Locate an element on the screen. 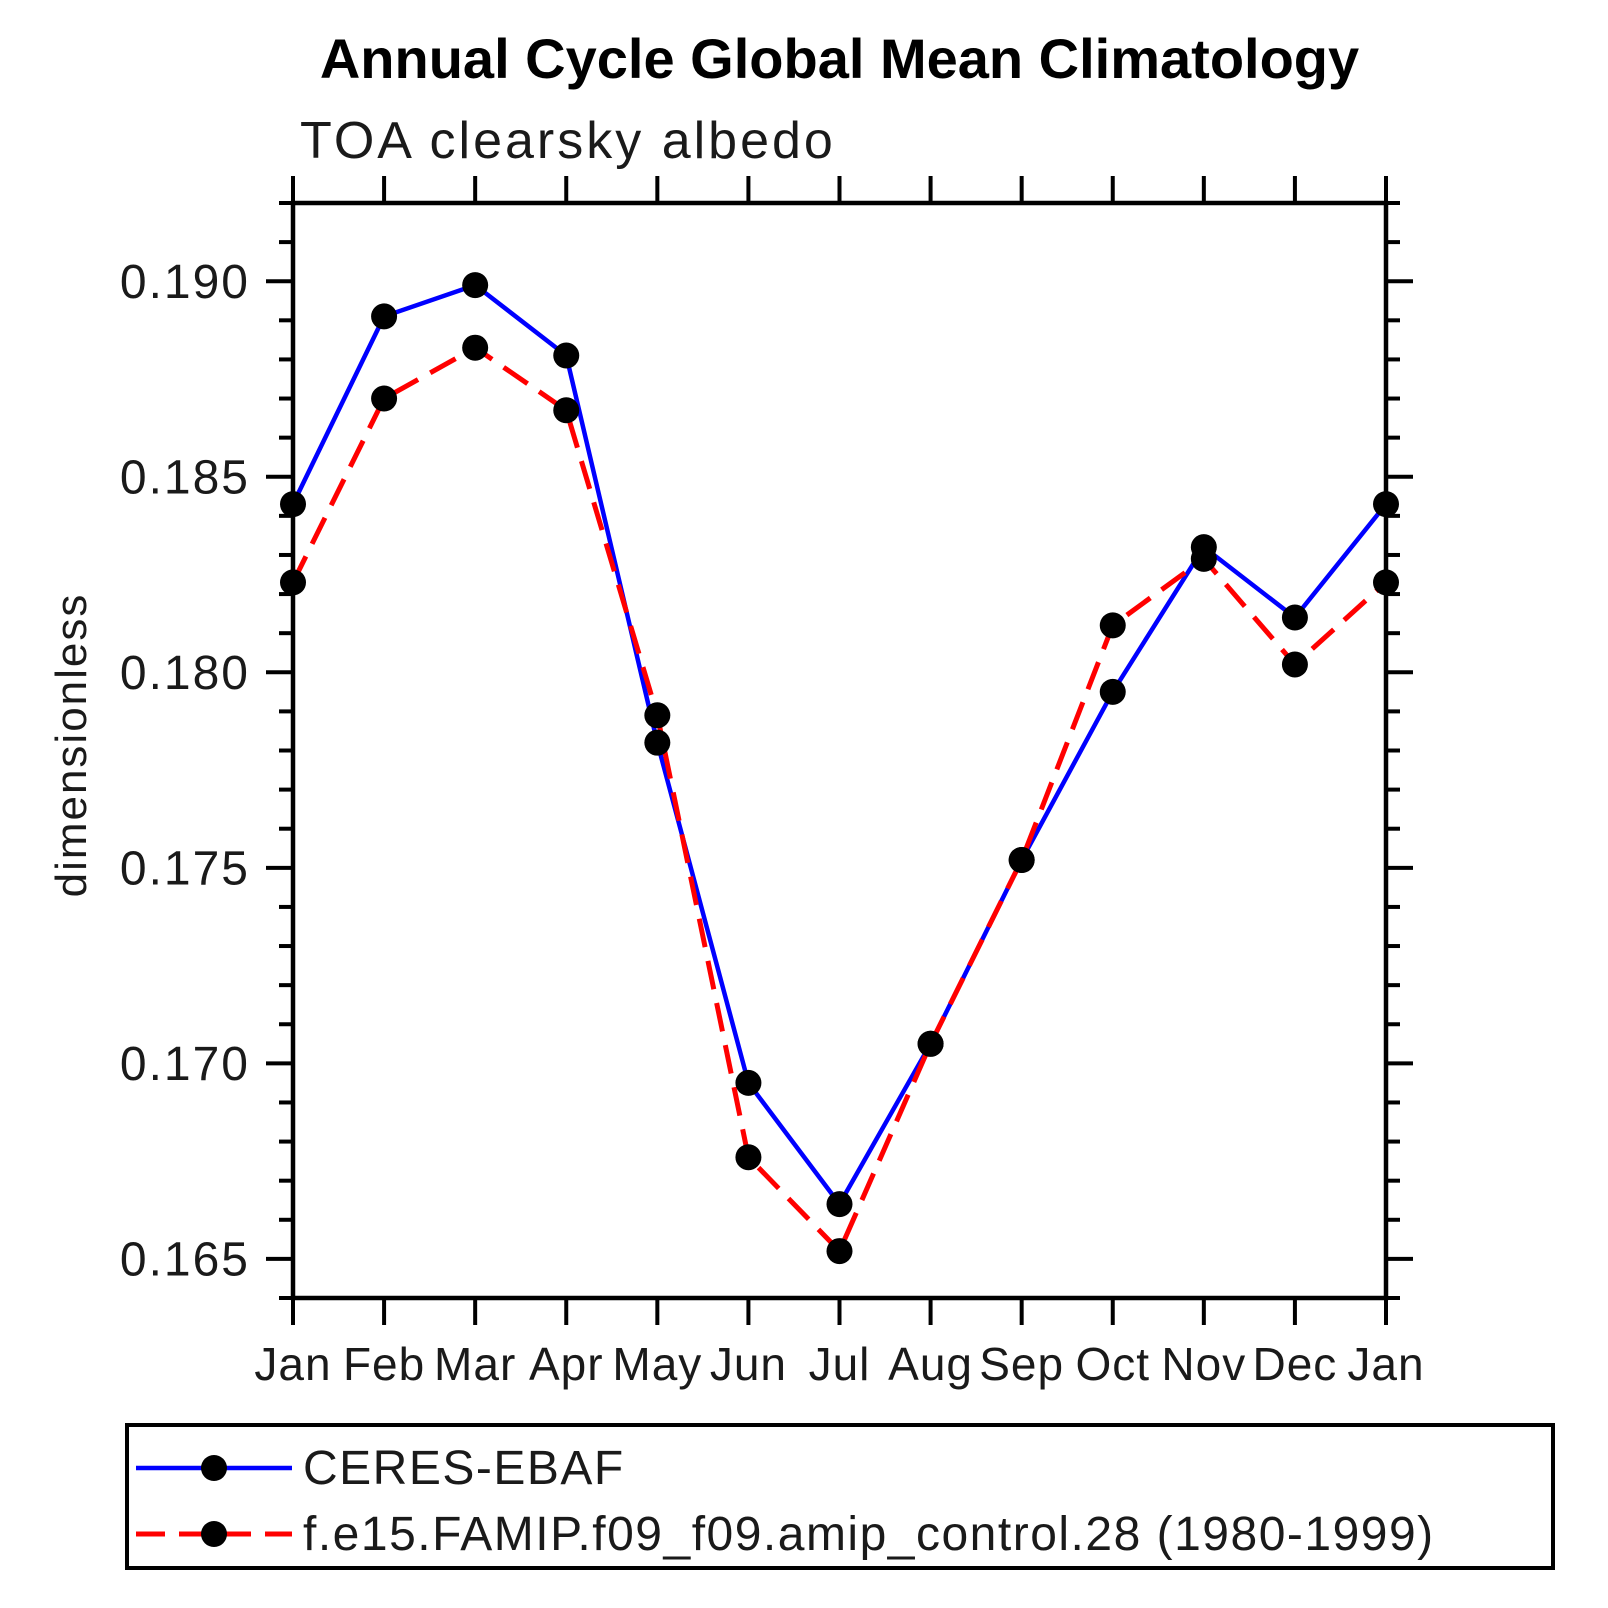 This screenshot has height=1608, width=1608. x-tick-label: Feb is located at coordinates (384, 1364).